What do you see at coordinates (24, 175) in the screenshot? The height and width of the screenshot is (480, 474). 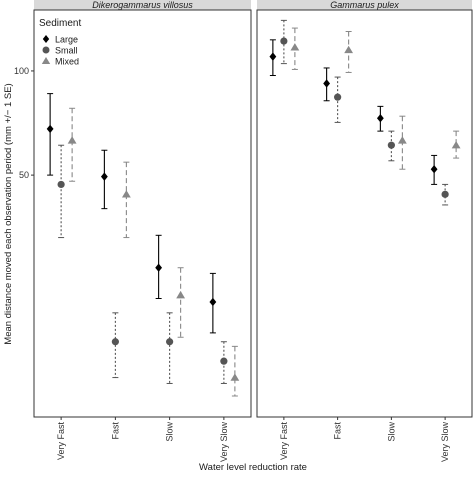 I see `y-tick-label: 50` at bounding box center [24, 175].